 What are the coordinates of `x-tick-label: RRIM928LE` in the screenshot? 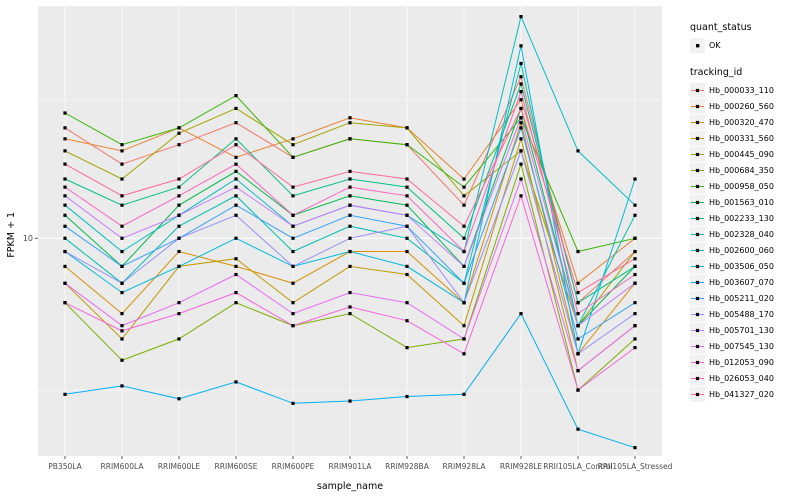 It's located at (521, 466).